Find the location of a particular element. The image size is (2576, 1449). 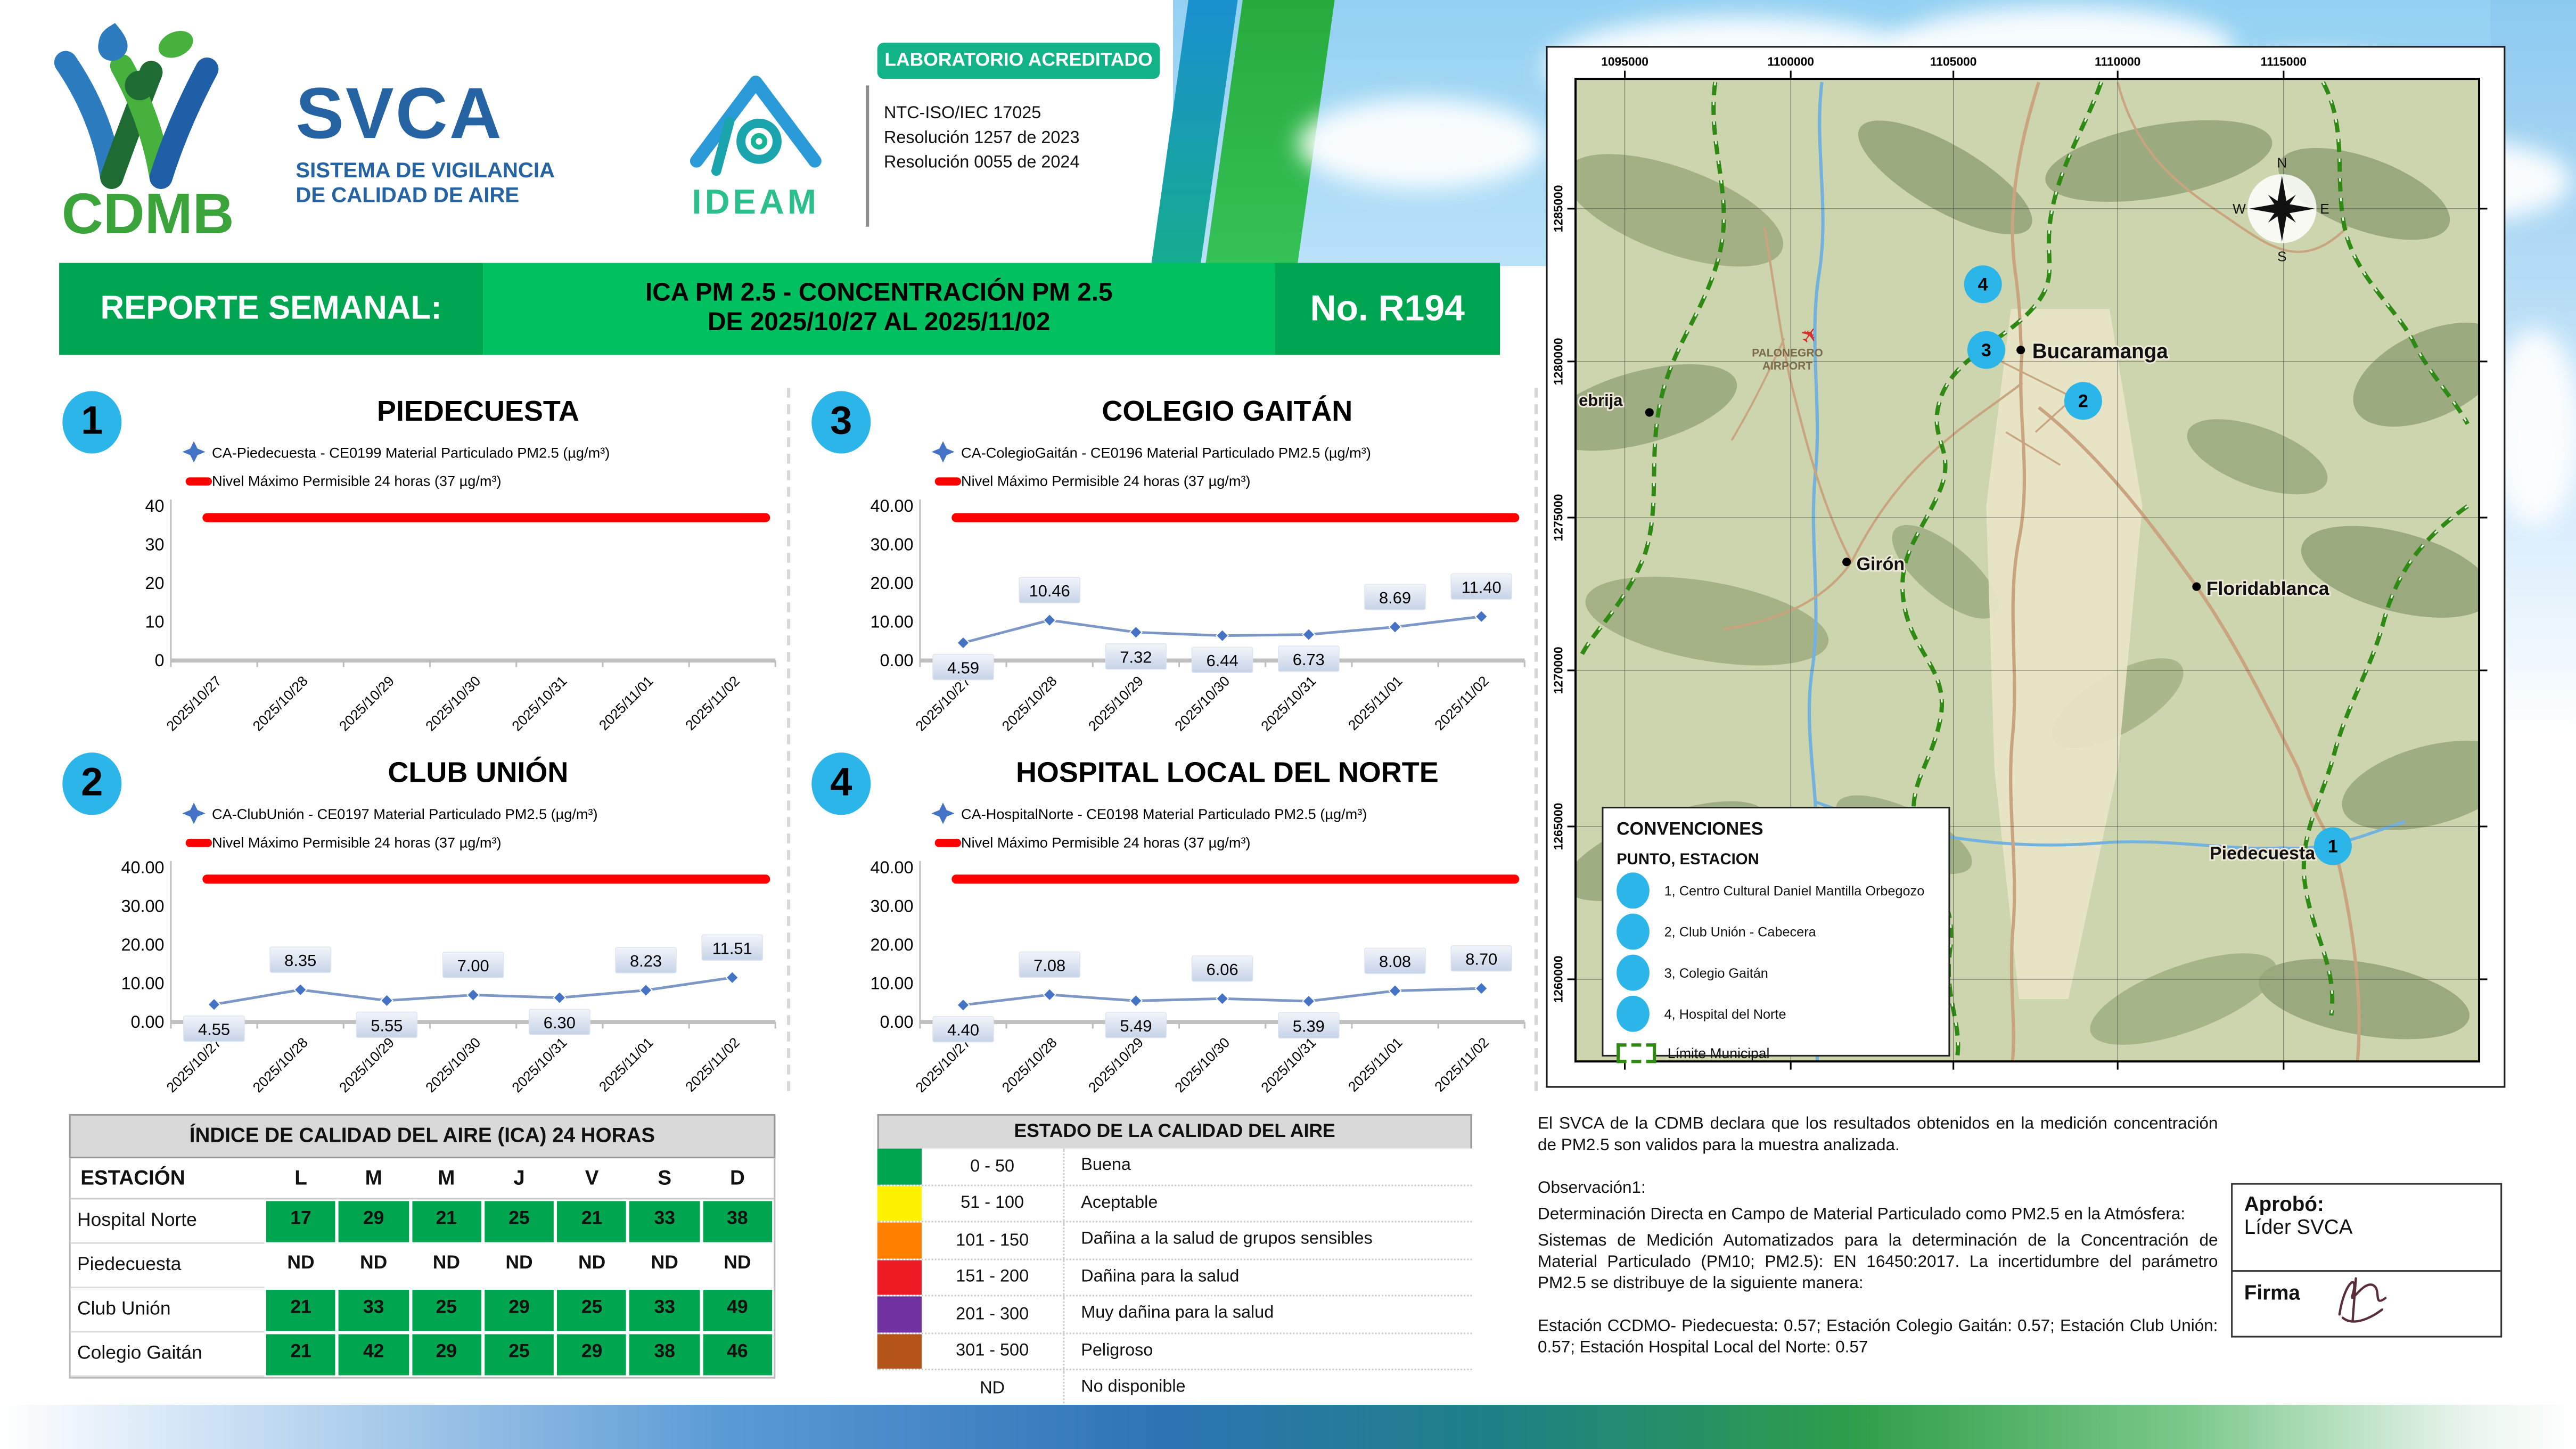

compass-letter: E is located at coordinates (2324, 209).